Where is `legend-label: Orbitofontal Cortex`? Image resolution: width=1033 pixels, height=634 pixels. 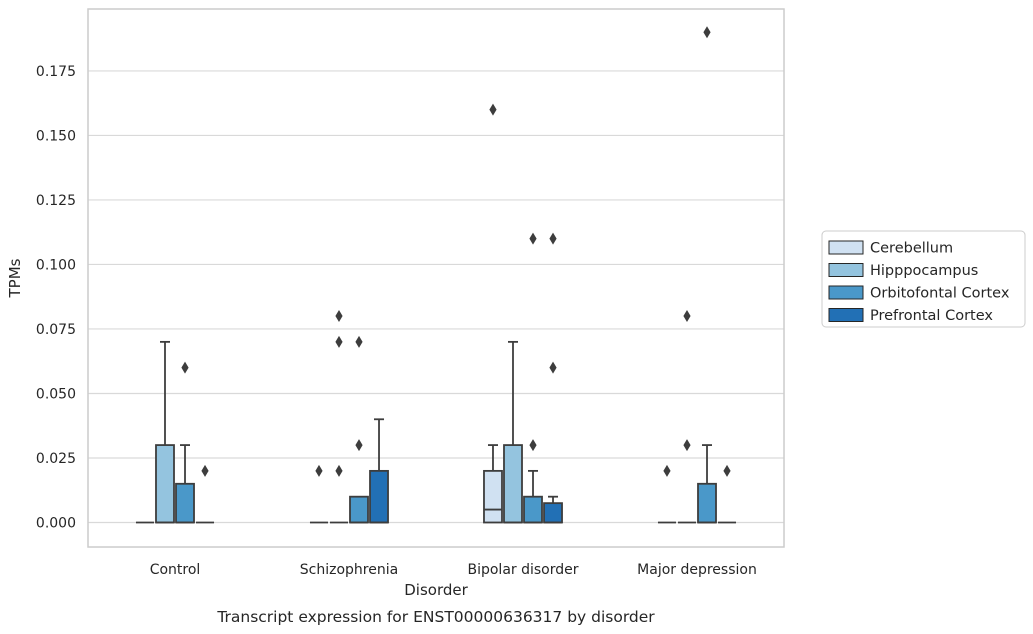 legend-label: Orbitofontal Cortex is located at coordinates (940, 294).